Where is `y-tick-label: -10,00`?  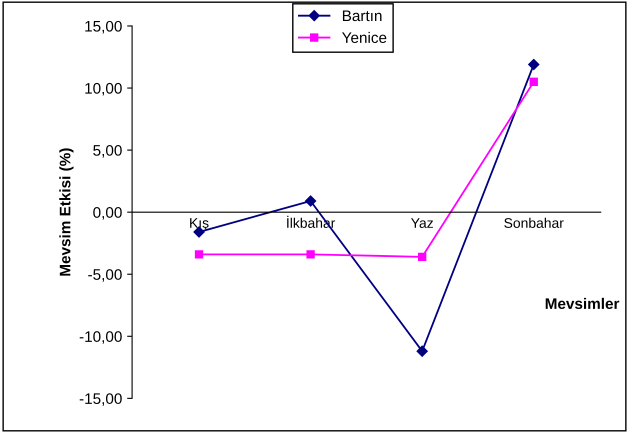
y-tick-label: -10,00 is located at coordinates (101, 337).